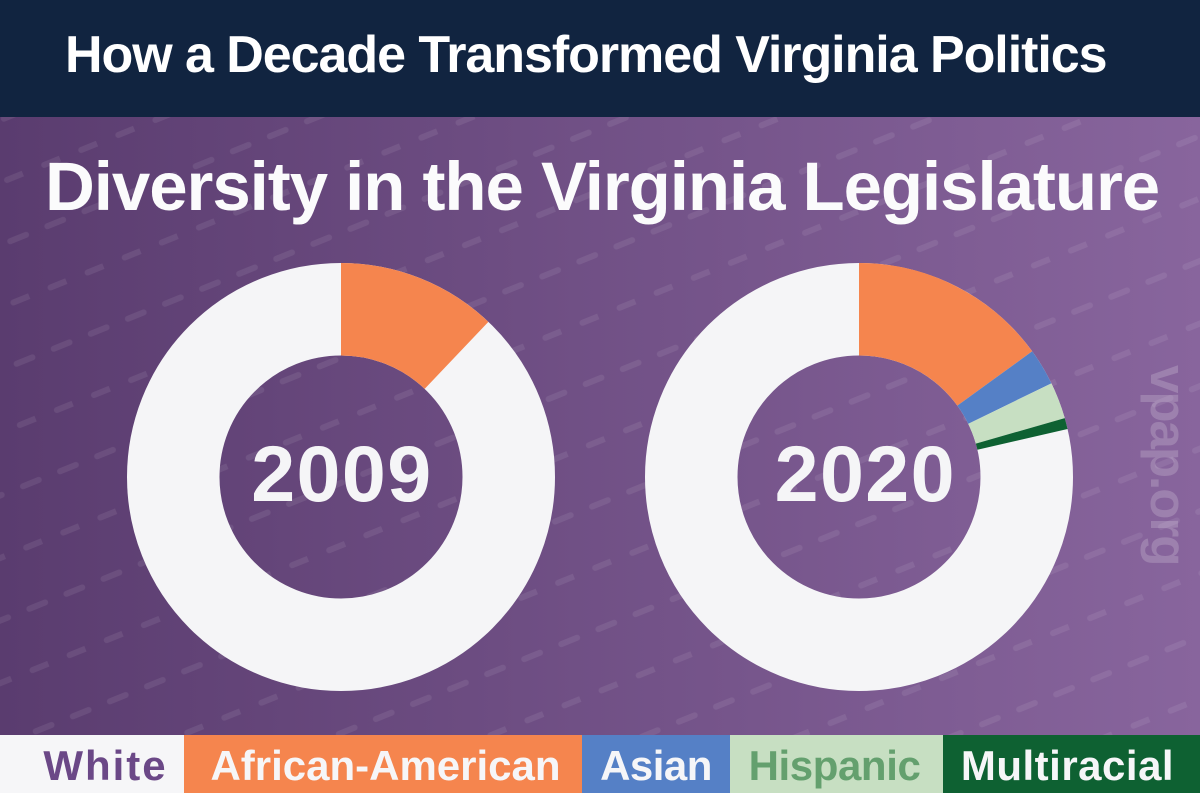 The height and width of the screenshot is (793, 1200). Describe the element at coordinates (341, 473) in the screenshot. I see `svg-text: 2009` at that location.